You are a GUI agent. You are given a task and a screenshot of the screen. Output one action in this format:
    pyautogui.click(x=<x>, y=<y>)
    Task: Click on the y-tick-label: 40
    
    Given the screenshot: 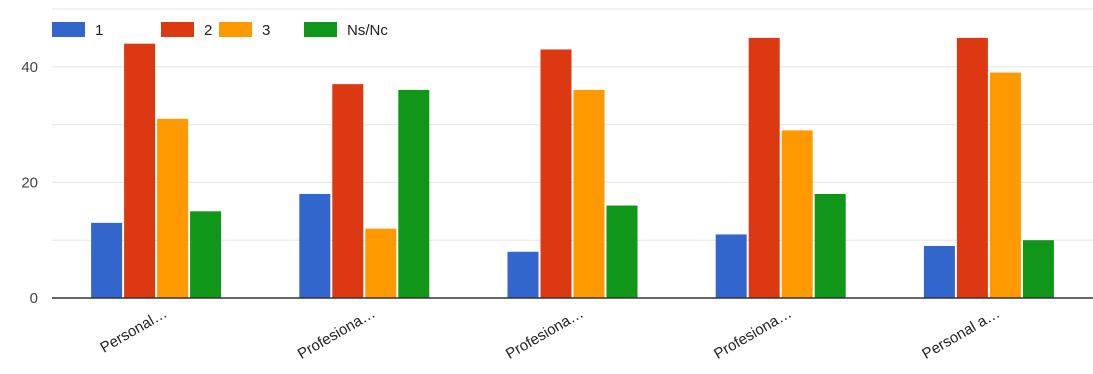 What is the action you would take?
    pyautogui.click(x=29, y=67)
    